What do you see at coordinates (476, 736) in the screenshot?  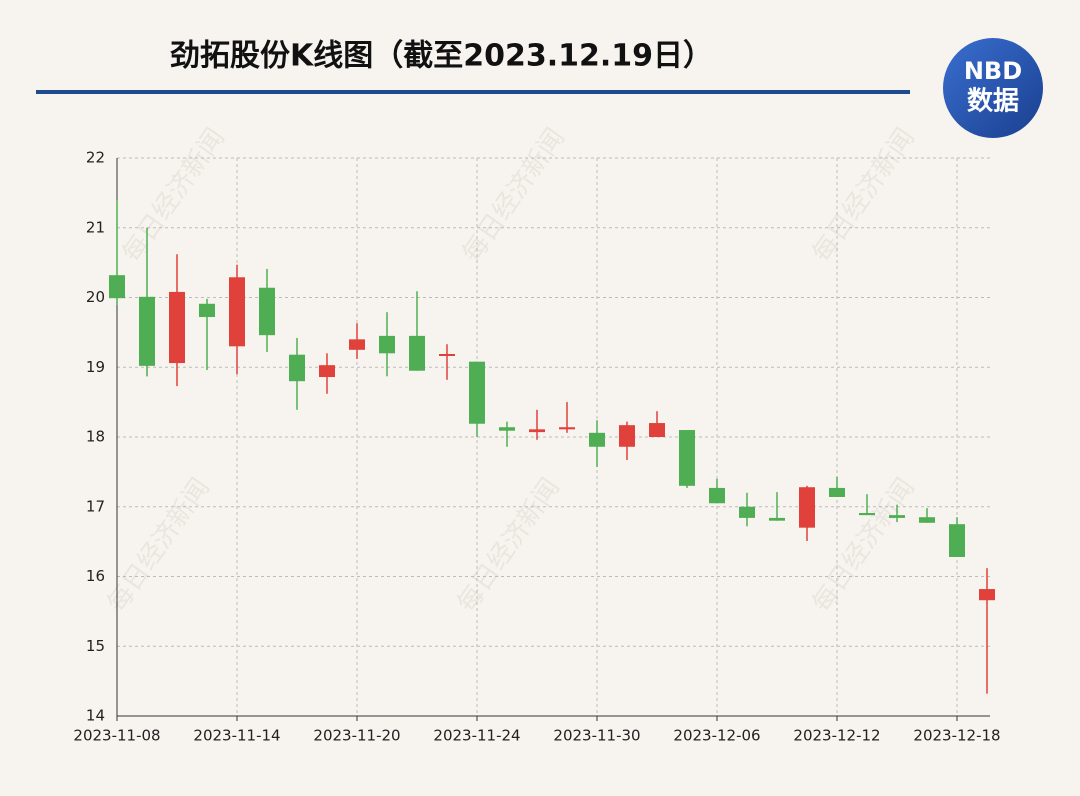 I see `x-tick-label: 2023-11-24` at bounding box center [476, 736].